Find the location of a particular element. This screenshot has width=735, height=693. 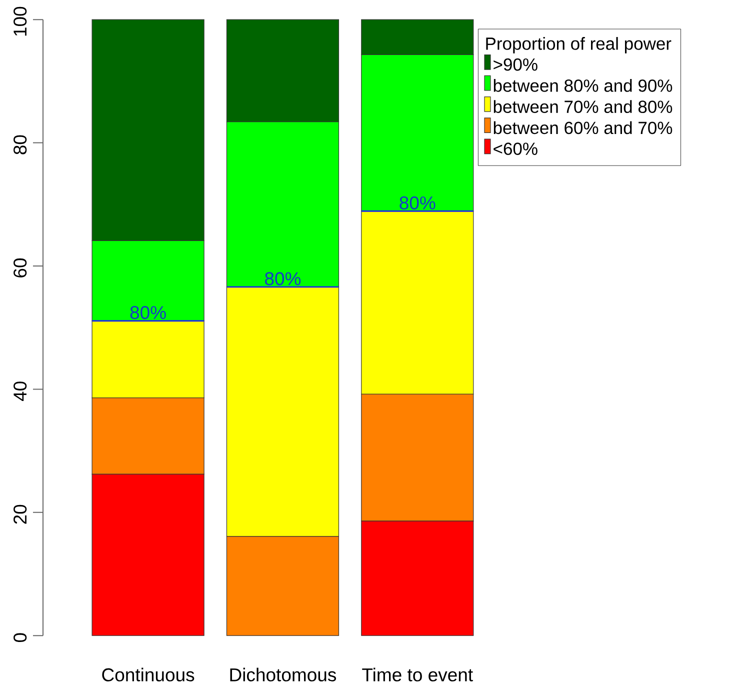

legend-label: <60% is located at coordinates (516, 149).